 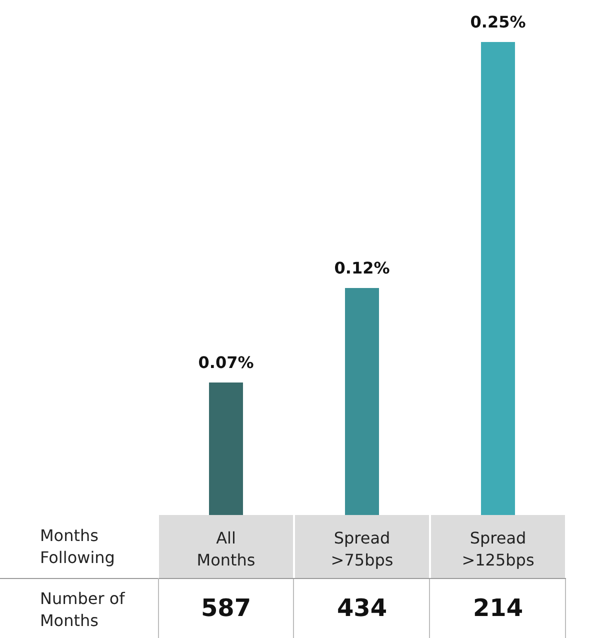 What do you see at coordinates (226, 362) in the screenshot?
I see `data-label: 0.07%` at bounding box center [226, 362].